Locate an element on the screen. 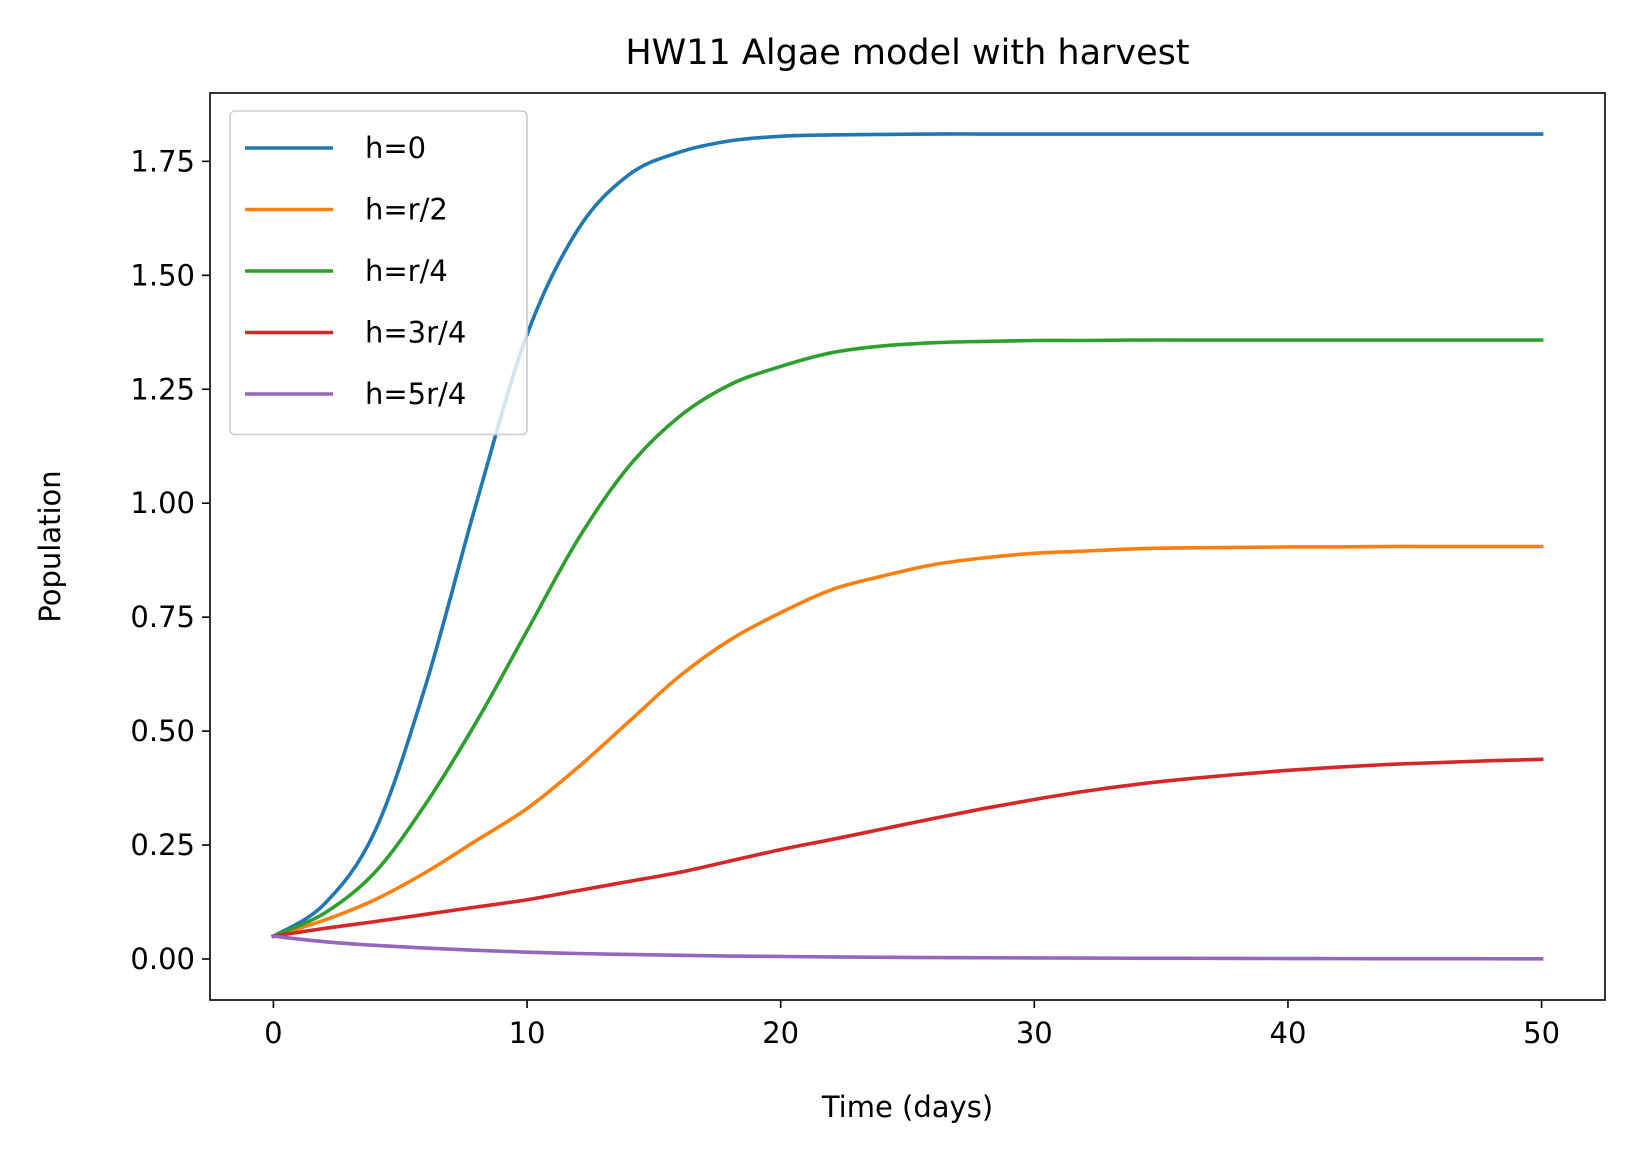 Image resolution: width=1633 pixels, height=1154 pixels. x-axis-label: Time (days) is located at coordinates (907, 1107).